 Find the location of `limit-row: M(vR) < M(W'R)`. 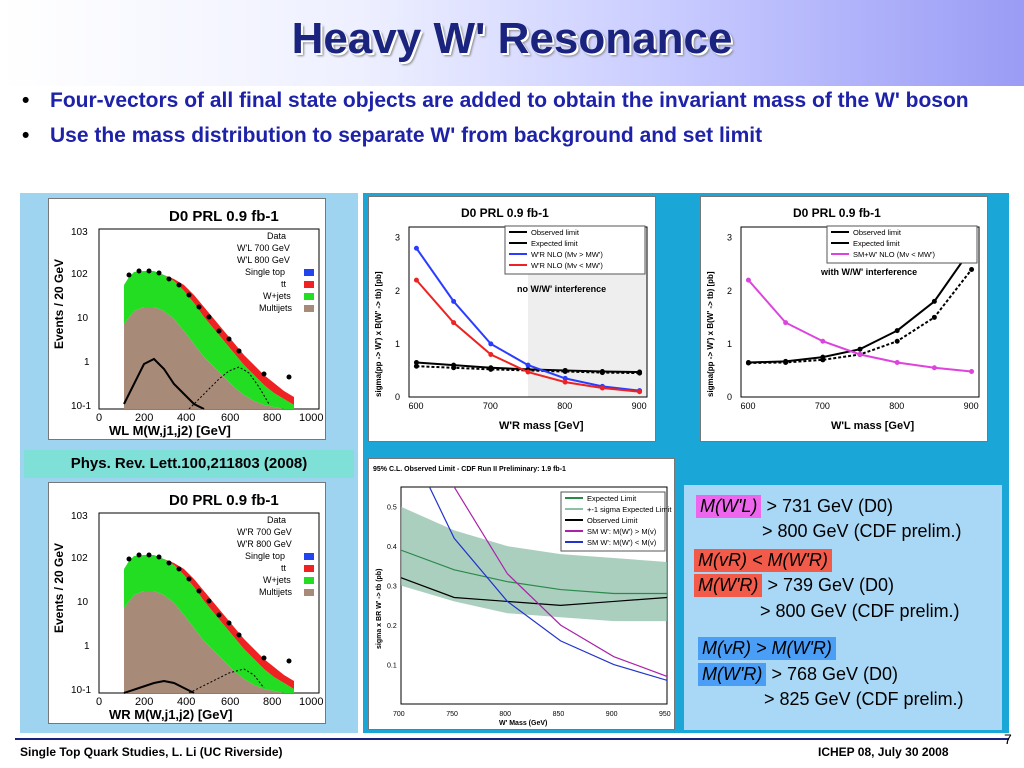

limit-row: M(vR) < M(W'R) is located at coordinates (763, 560).